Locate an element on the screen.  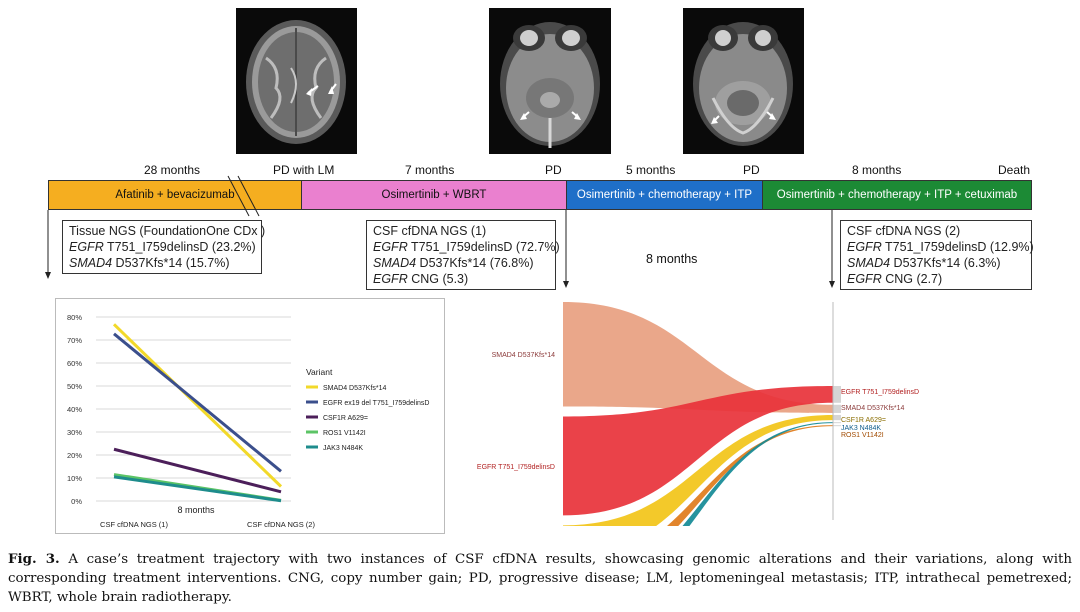
sankey-right-label: CSF1R A629= is located at coordinates (863, 420).